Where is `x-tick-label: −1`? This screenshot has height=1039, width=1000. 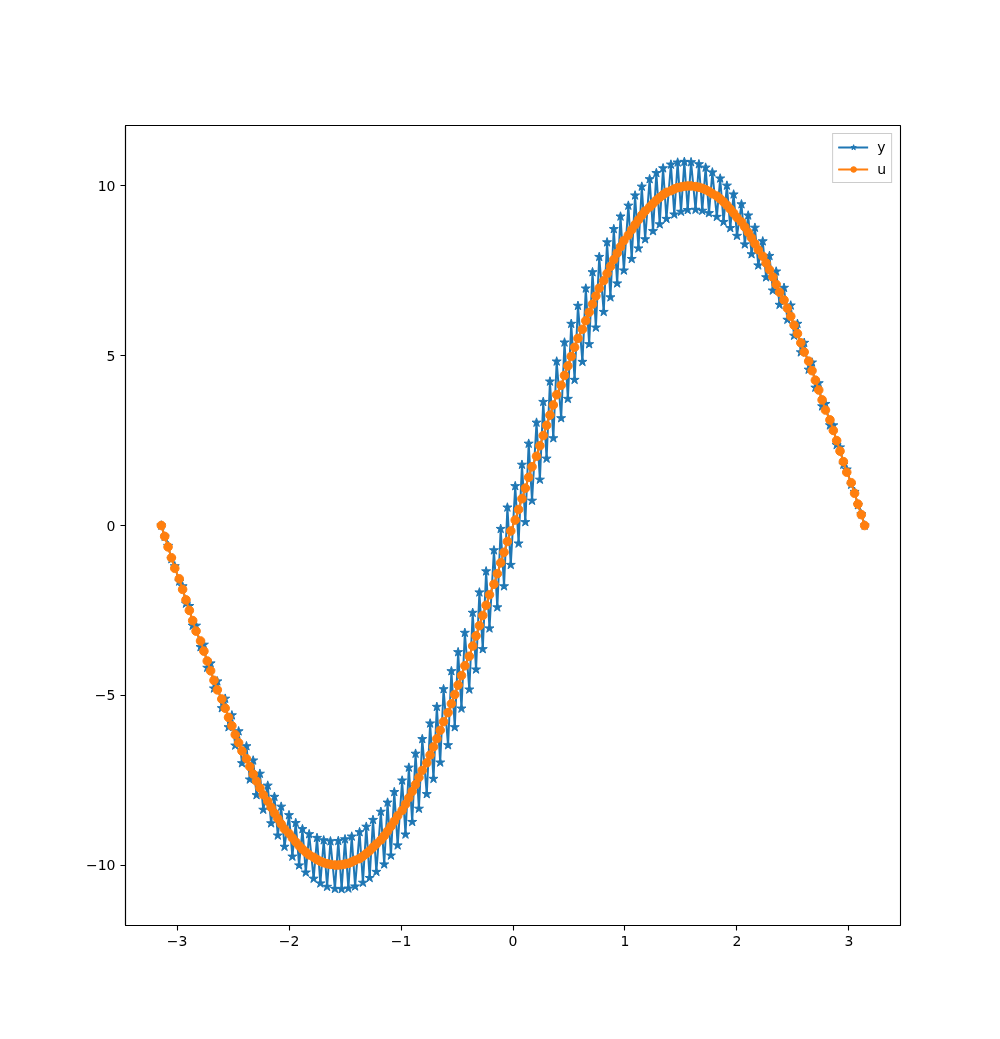 x-tick-label: −1 is located at coordinates (401, 940).